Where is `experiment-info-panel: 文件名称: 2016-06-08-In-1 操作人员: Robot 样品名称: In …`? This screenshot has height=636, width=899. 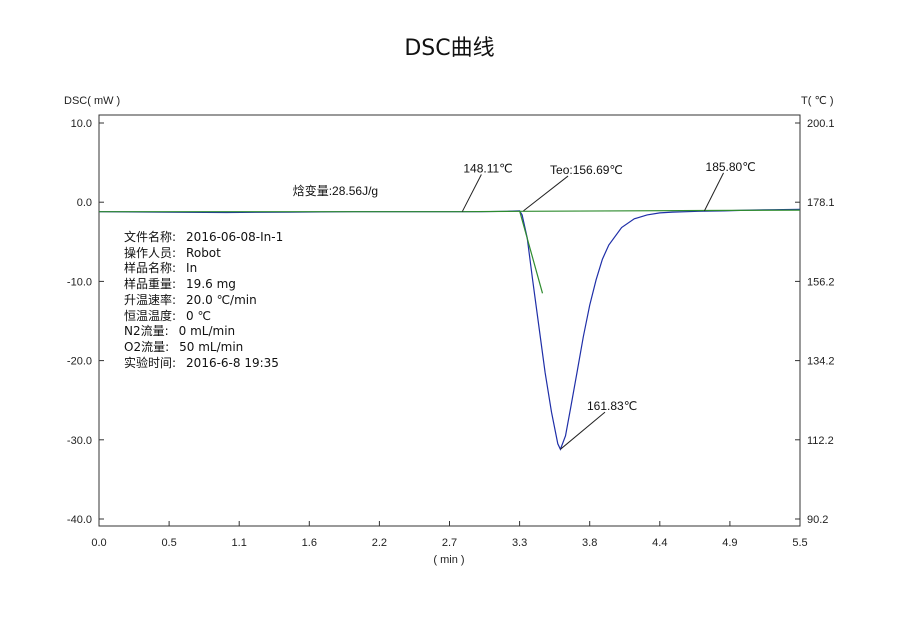
experiment-info-panel: 文件名称: 2016-06-08-In-1 操作人员: Robot 样品名称: In … is located at coordinates (203, 300).